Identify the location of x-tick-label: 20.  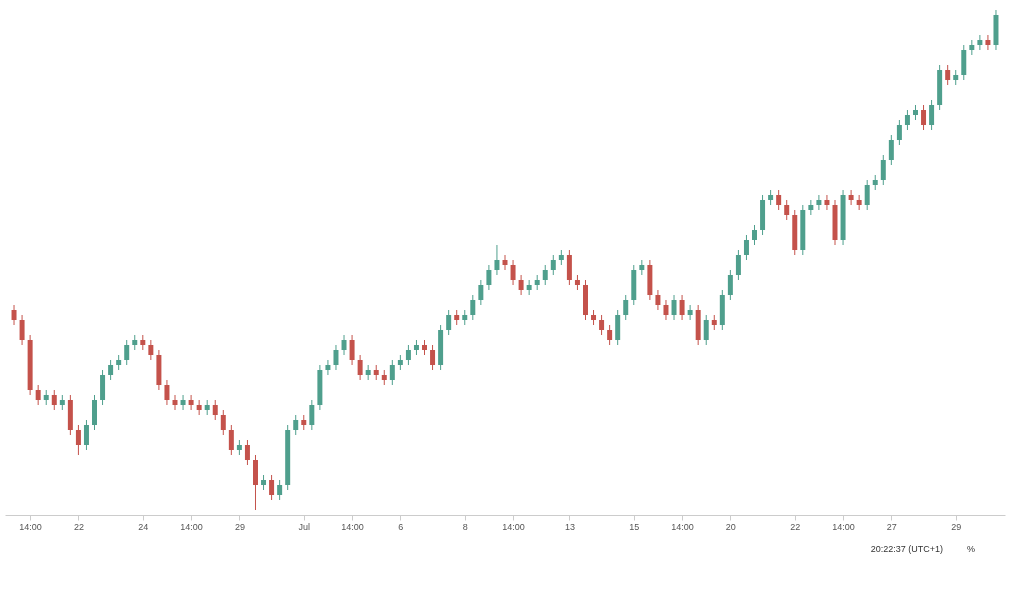
(730, 526).